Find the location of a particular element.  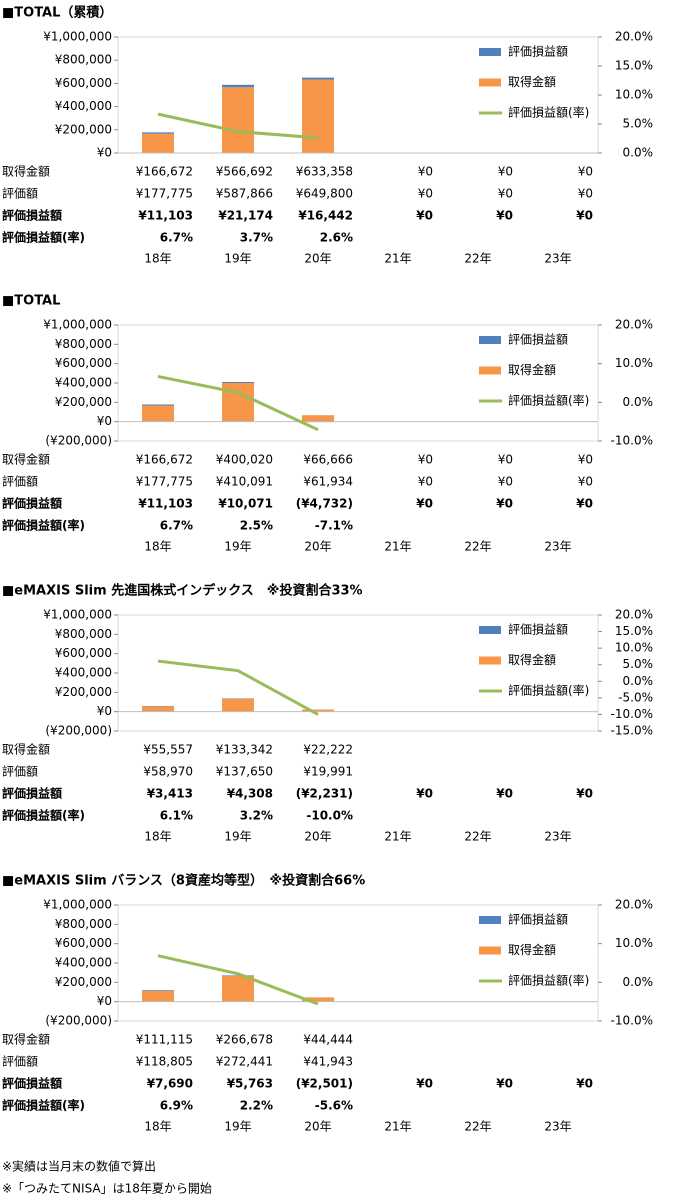

cell: ¥118,805 is located at coordinates (164, 1062).